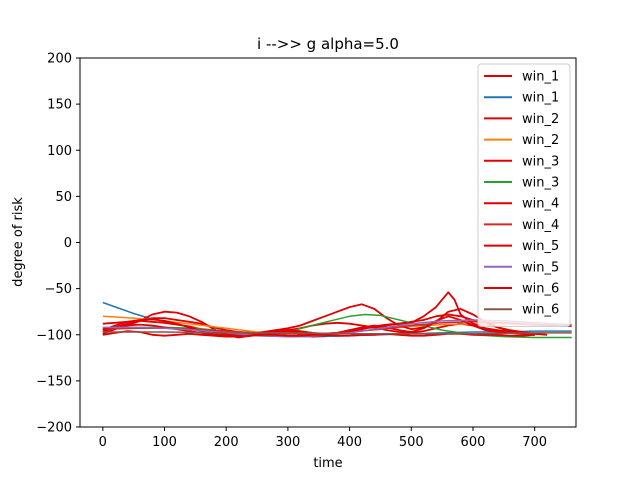 Image resolution: width=640 pixels, height=480 pixels. I want to click on y-axis: −200 −150 −100 −50 0 50 100 150 200, so click(58, 244).